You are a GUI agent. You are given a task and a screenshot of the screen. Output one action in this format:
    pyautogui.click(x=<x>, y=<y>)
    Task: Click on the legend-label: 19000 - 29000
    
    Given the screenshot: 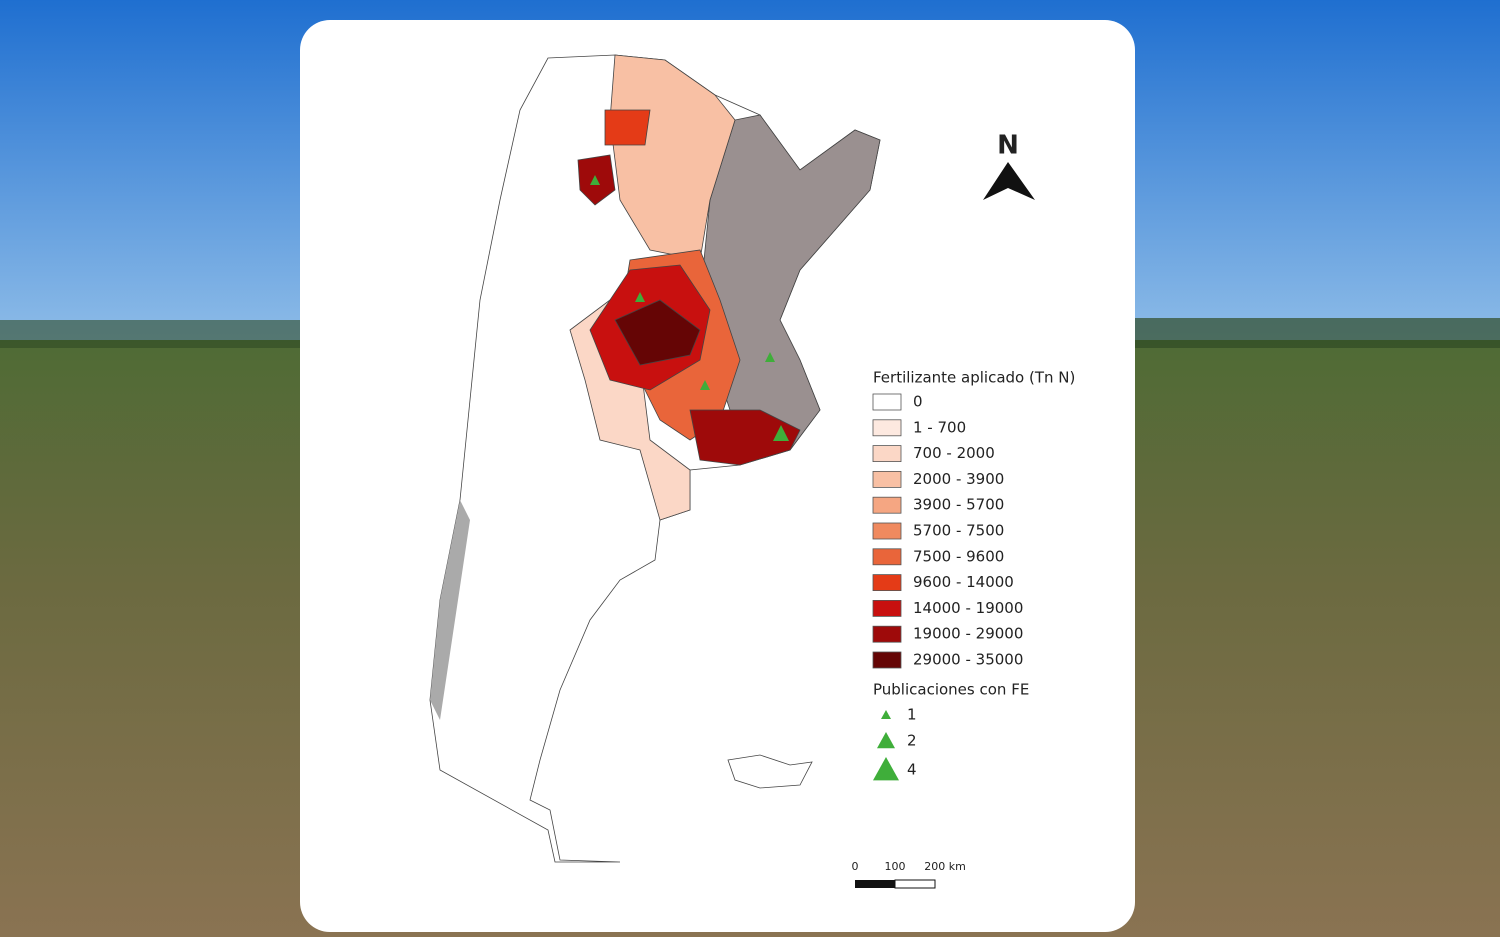 What is the action you would take?
    pyautogui.click(x=968, y=634)
    